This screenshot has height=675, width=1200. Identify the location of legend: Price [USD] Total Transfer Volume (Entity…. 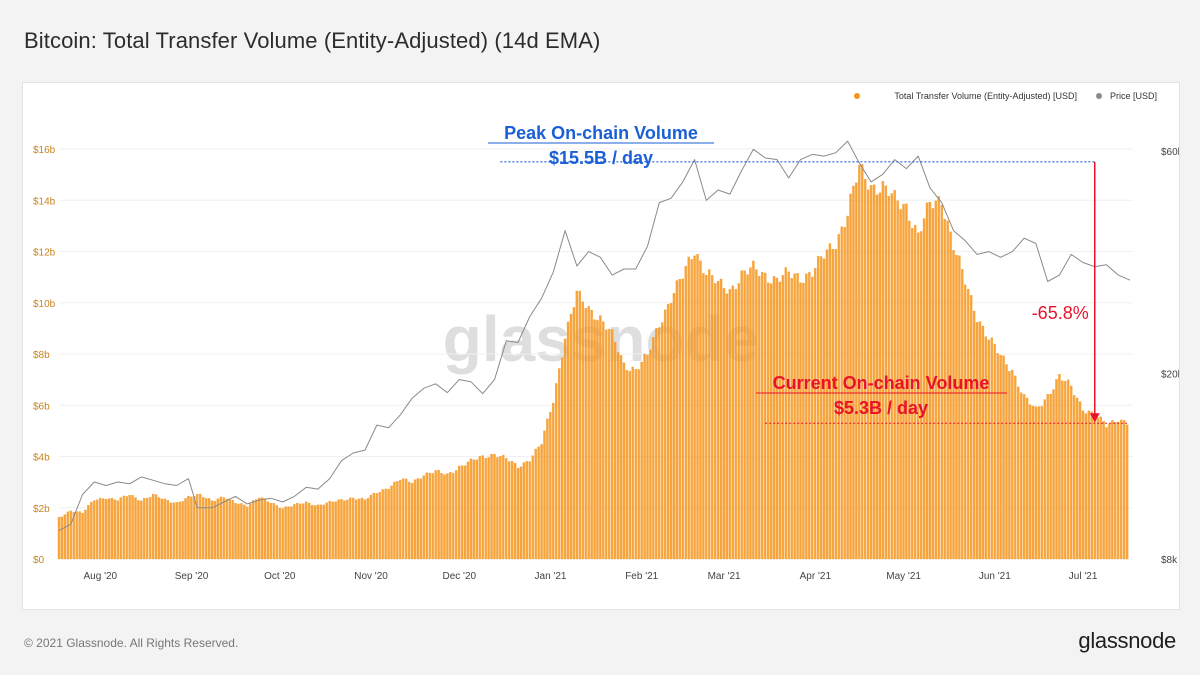
(1005, 96).